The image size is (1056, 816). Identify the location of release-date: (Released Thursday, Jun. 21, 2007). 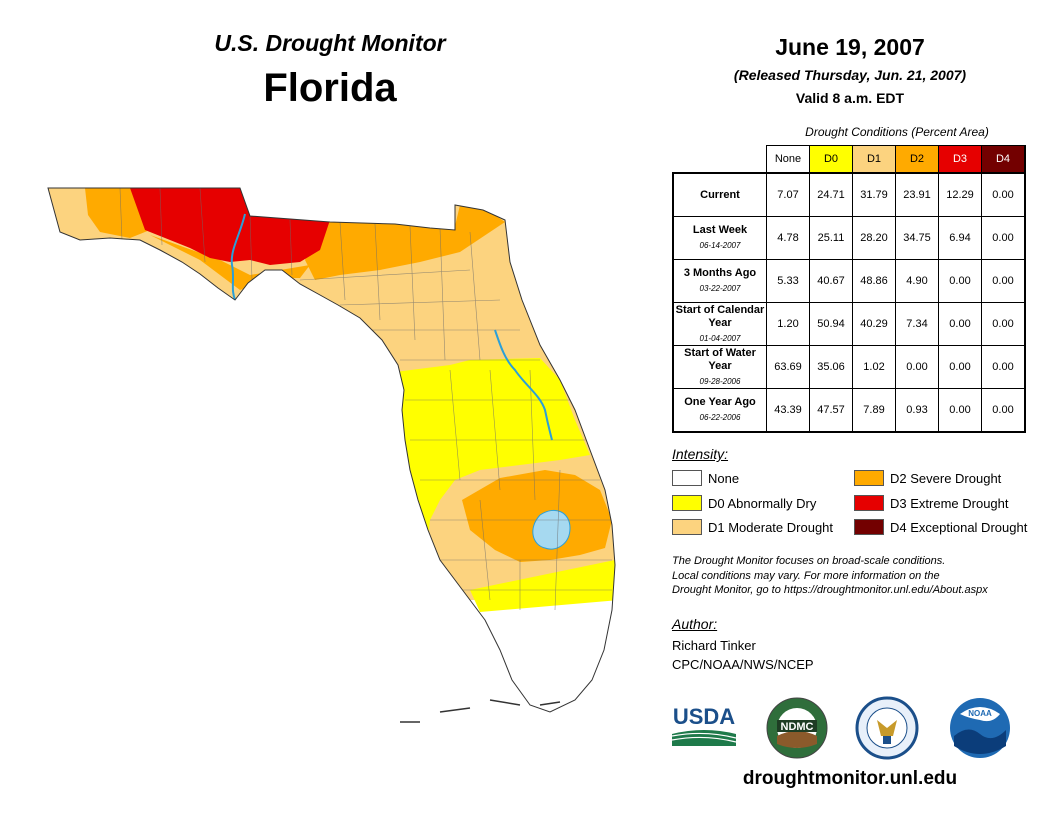
(850, 75).